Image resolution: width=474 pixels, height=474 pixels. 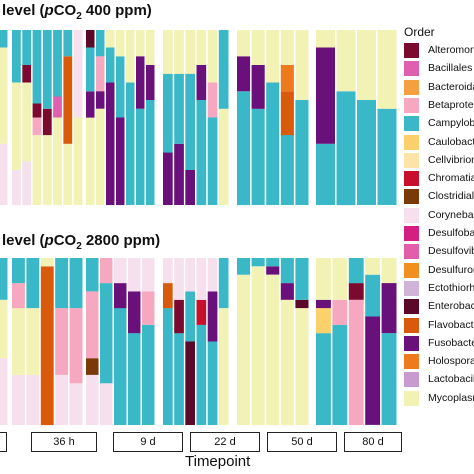 What do you see at coordinates (79, 246) in the screenshot?
I see `panel-title-2800-sub: 2` at bounding box center [79, 246].